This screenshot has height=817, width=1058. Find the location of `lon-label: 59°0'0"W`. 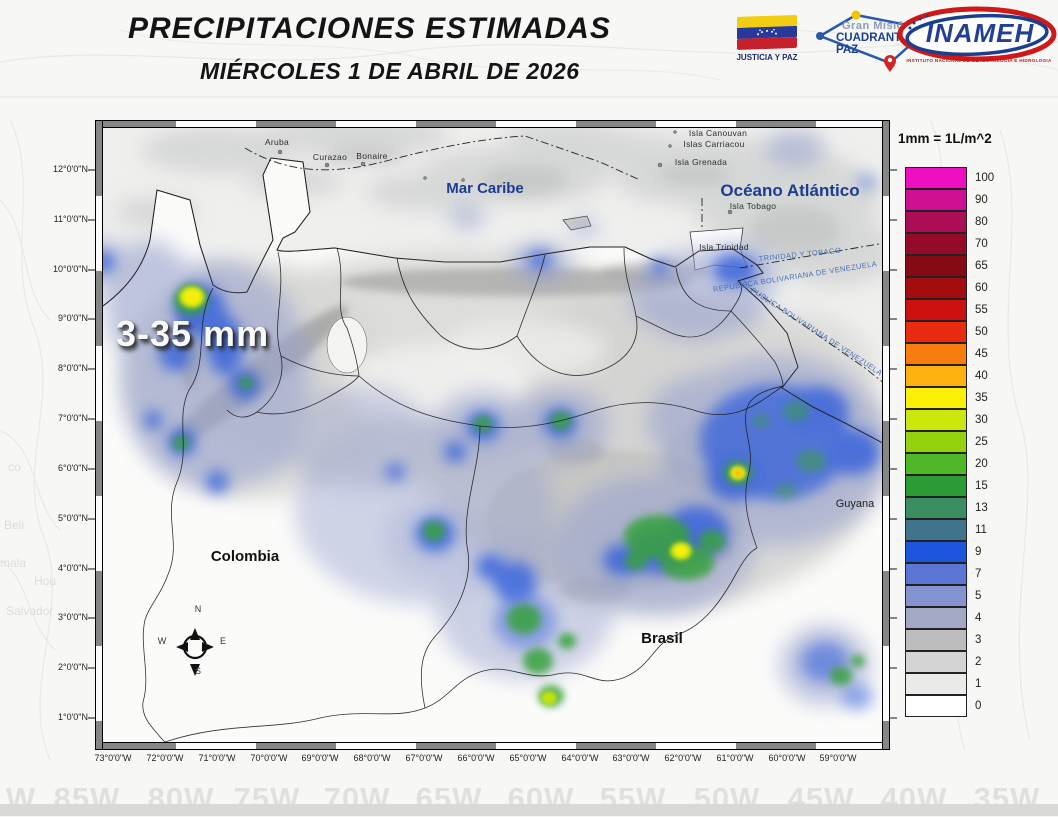

lon-label: 59°0'0"W is located at coordinates (838, 758).